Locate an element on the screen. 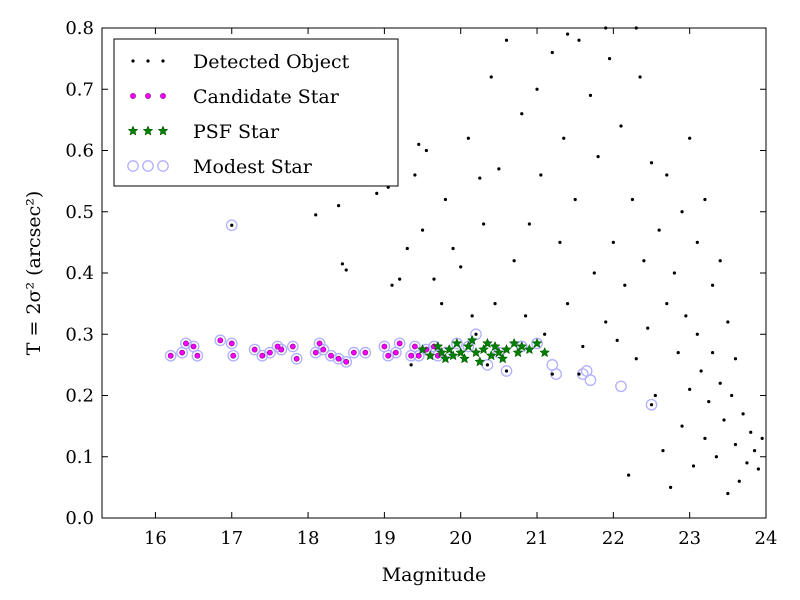 Image resolution: width=800 pixels, height=600 pixels. legend-marker-detected-object is located at coordinates (148, 61).